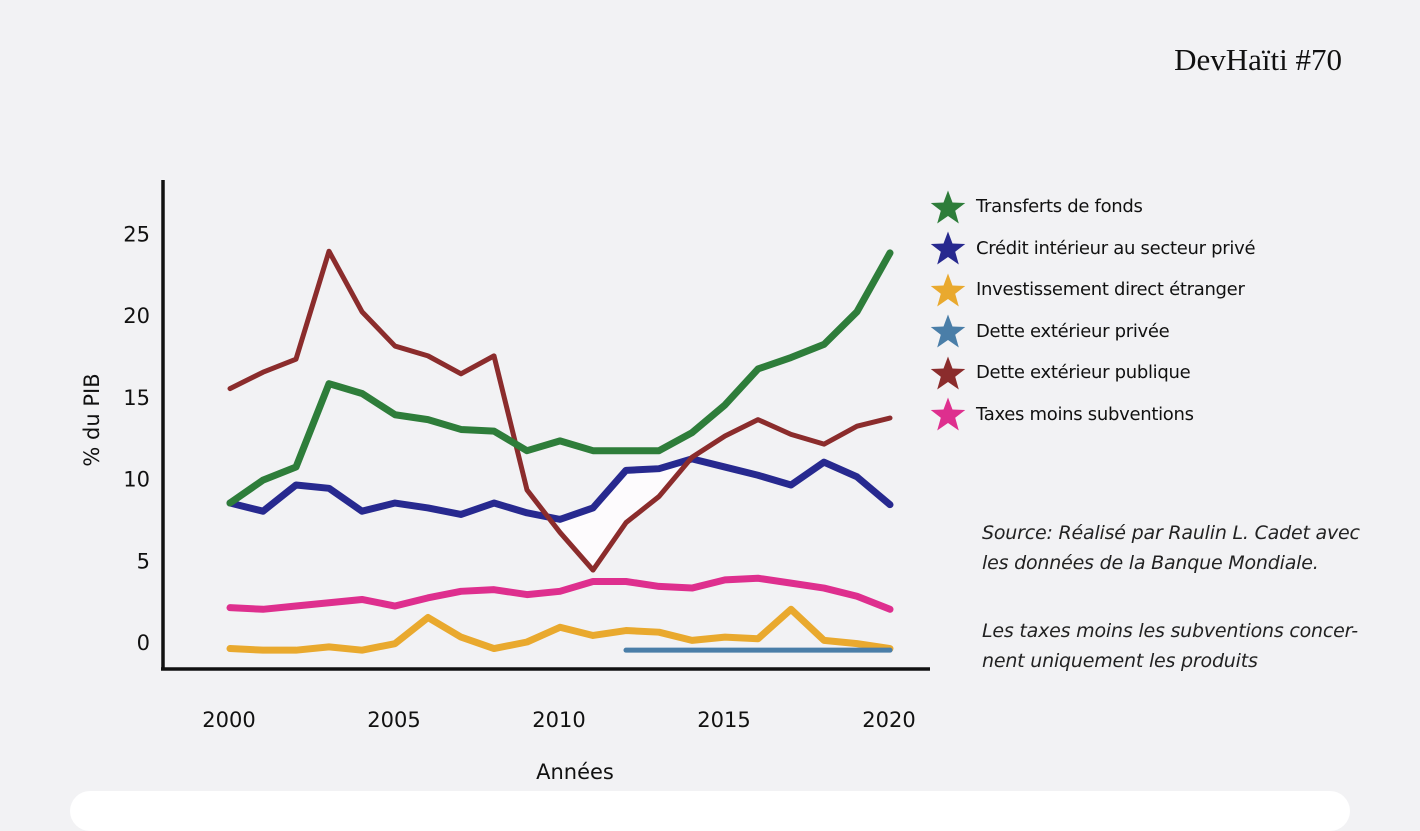 Image resolution: width=1420 pixels, height=831 pixels. What do you see at coordinates (143, 643) in the screenshot?
I see `y-tick-label: 0` at bounding box center [143, 643].